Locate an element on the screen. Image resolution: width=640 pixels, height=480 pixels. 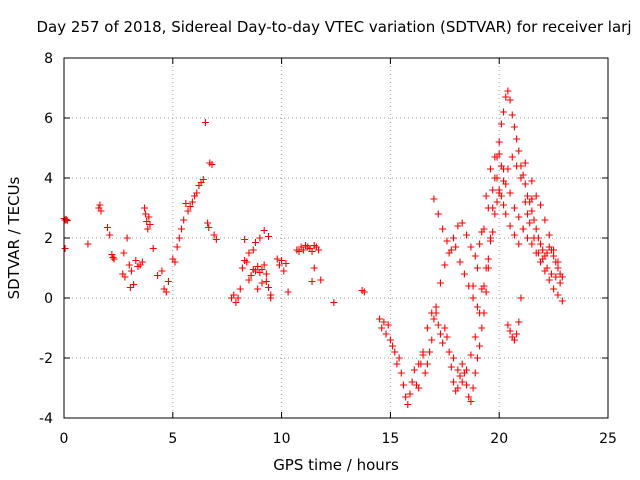
y-tick-label: 2 is located at coordinates (48, 239).